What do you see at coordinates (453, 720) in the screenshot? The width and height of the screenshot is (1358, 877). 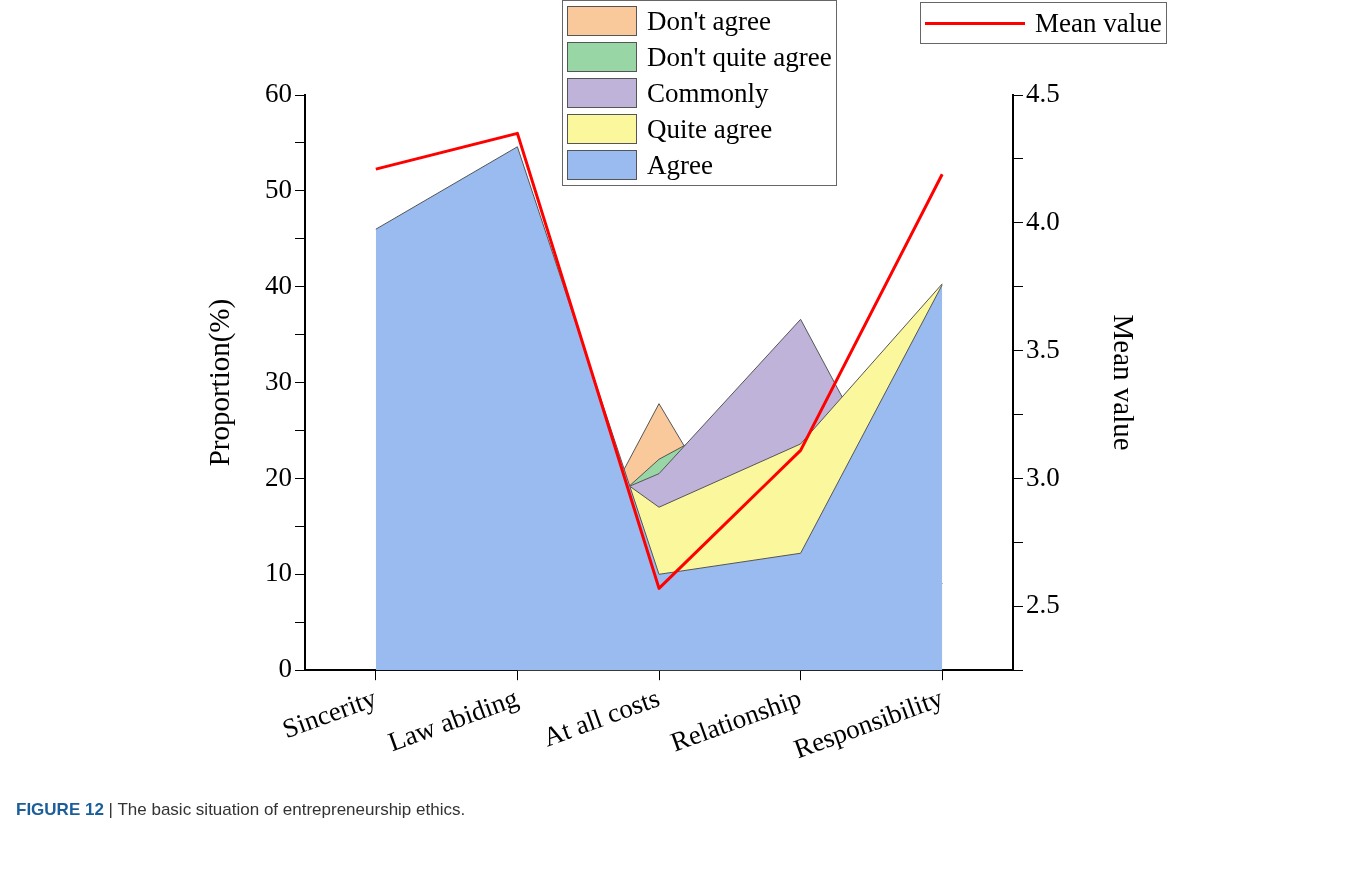 I see `x-tick-label: Law abiding` at bounding box center [453, 720].